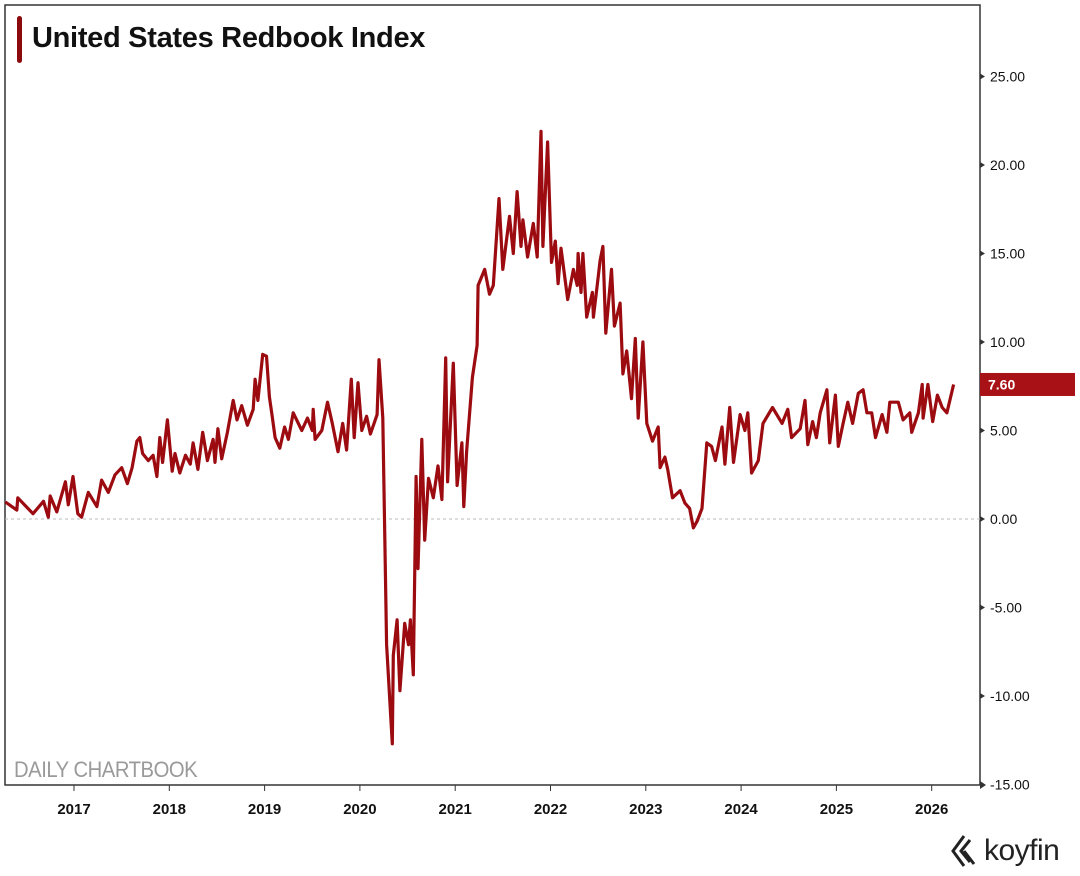 This screenshot has height=876, width=1080. I want to click on x-axis-arrow-icon, so click(983, 785).